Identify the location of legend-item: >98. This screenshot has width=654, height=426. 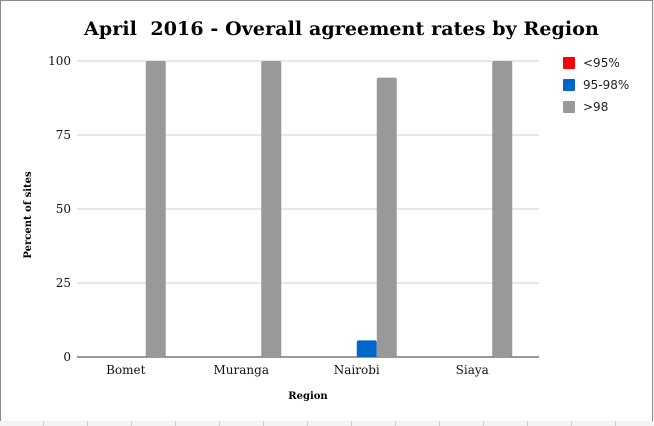
(596, 107).